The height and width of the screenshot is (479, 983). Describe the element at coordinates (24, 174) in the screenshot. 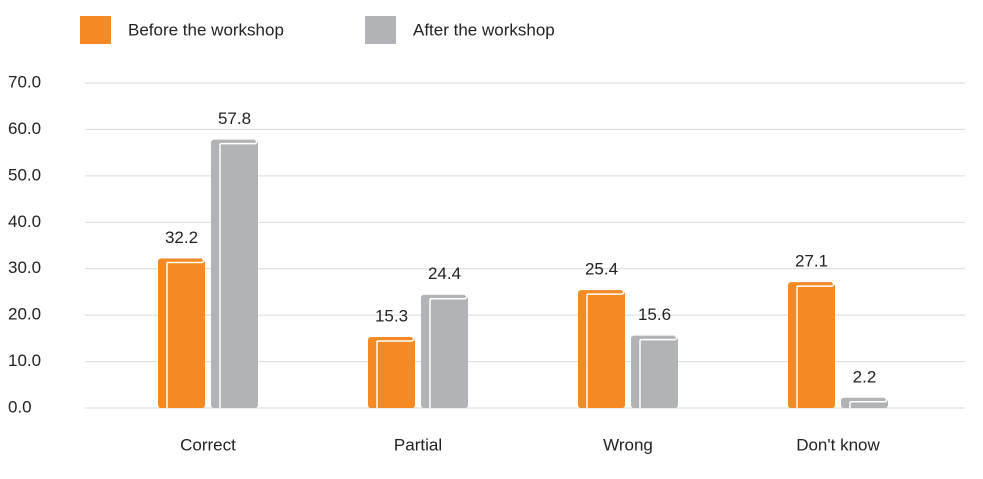

I see `y-tick-label: 50.0` at that location.